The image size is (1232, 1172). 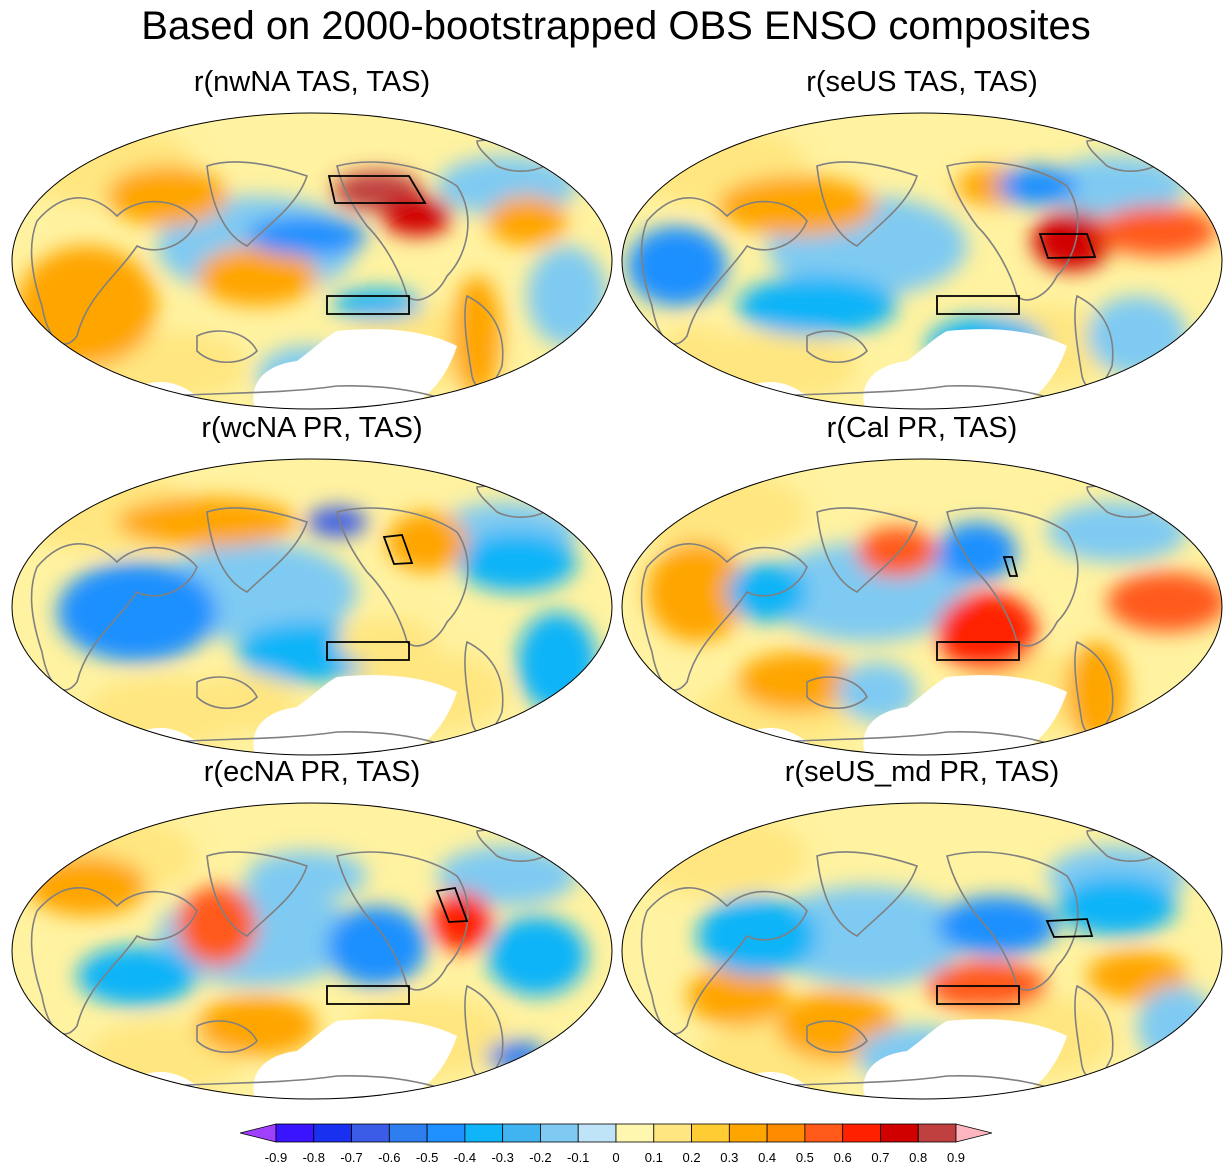 I want to click on map-seus-md, so click(x=922, y=951).